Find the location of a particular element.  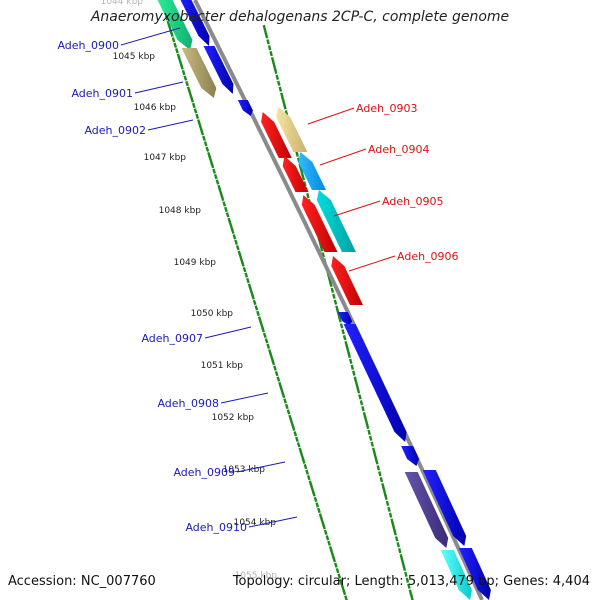

gene-label: Adeh_0906 is located at coordinates (428, 256).